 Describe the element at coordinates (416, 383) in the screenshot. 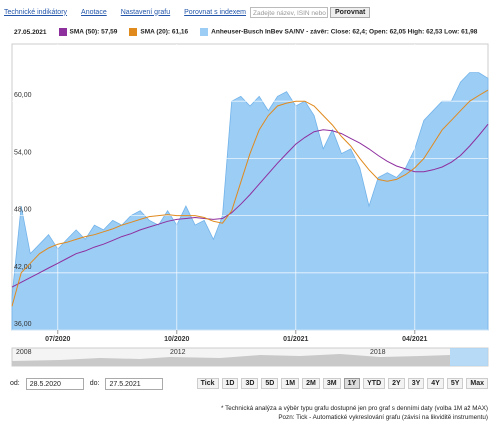

I see `range-button: 3Y` at that location.